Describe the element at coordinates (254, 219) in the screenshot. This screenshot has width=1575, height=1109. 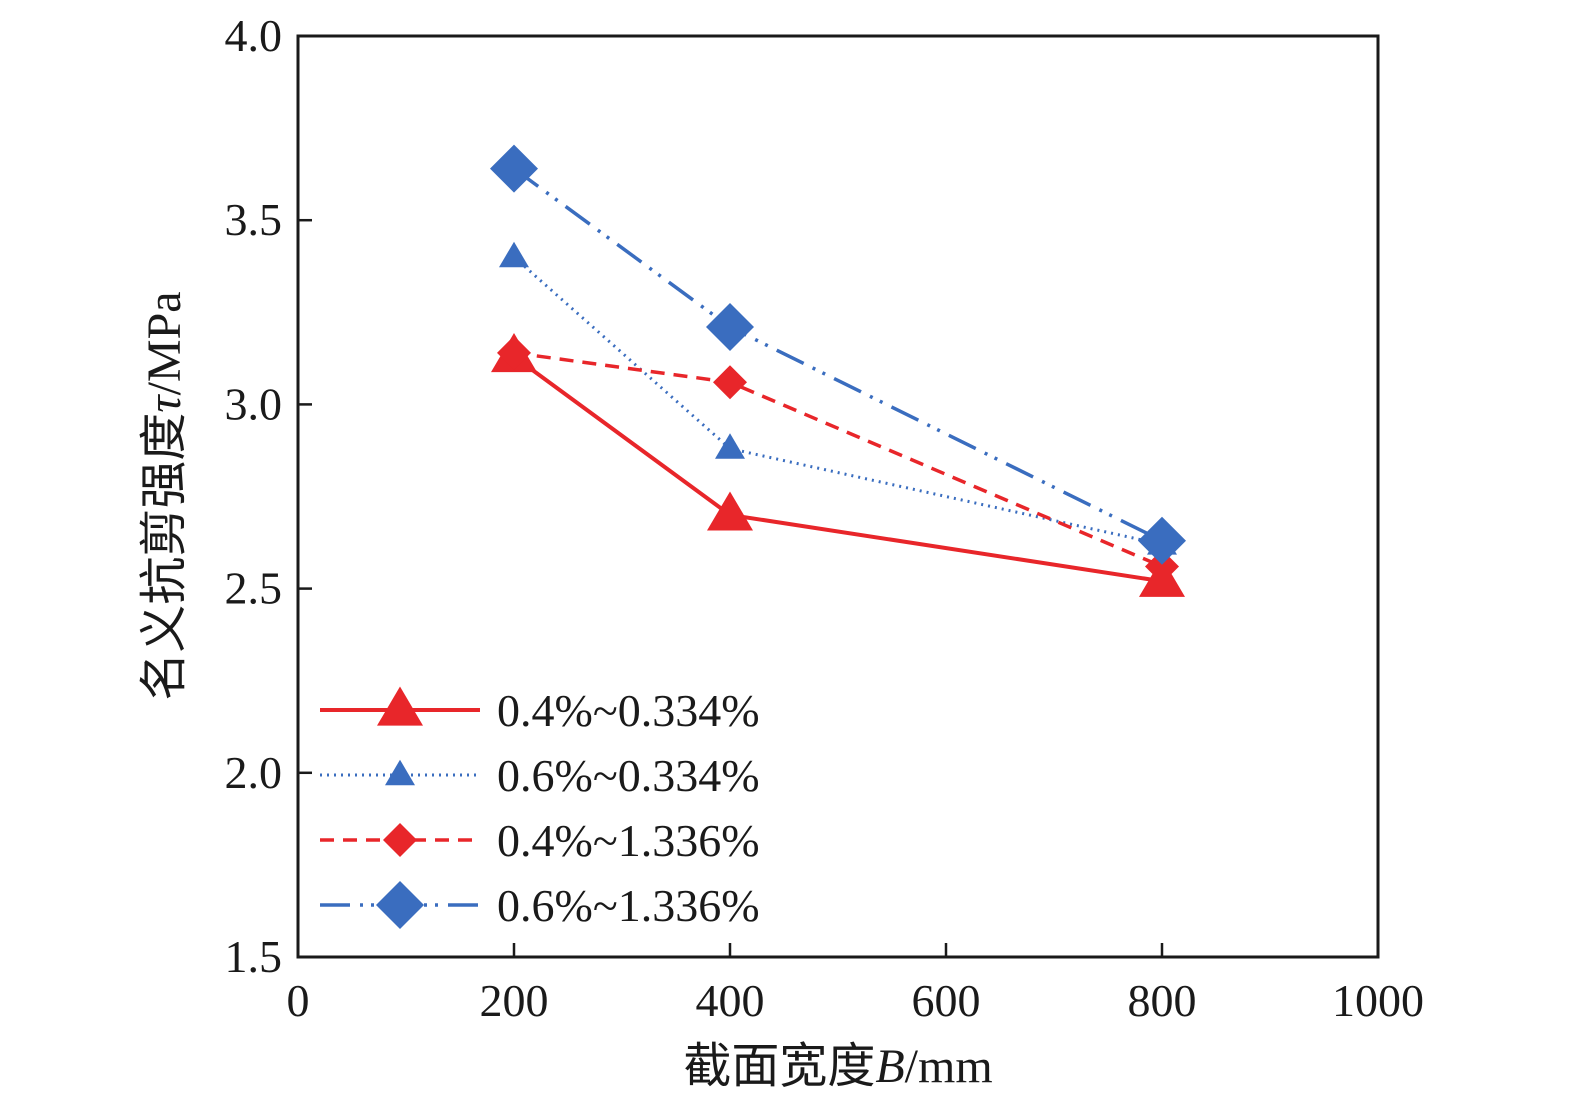
I see `y-tick-label: 3.5` at that location.